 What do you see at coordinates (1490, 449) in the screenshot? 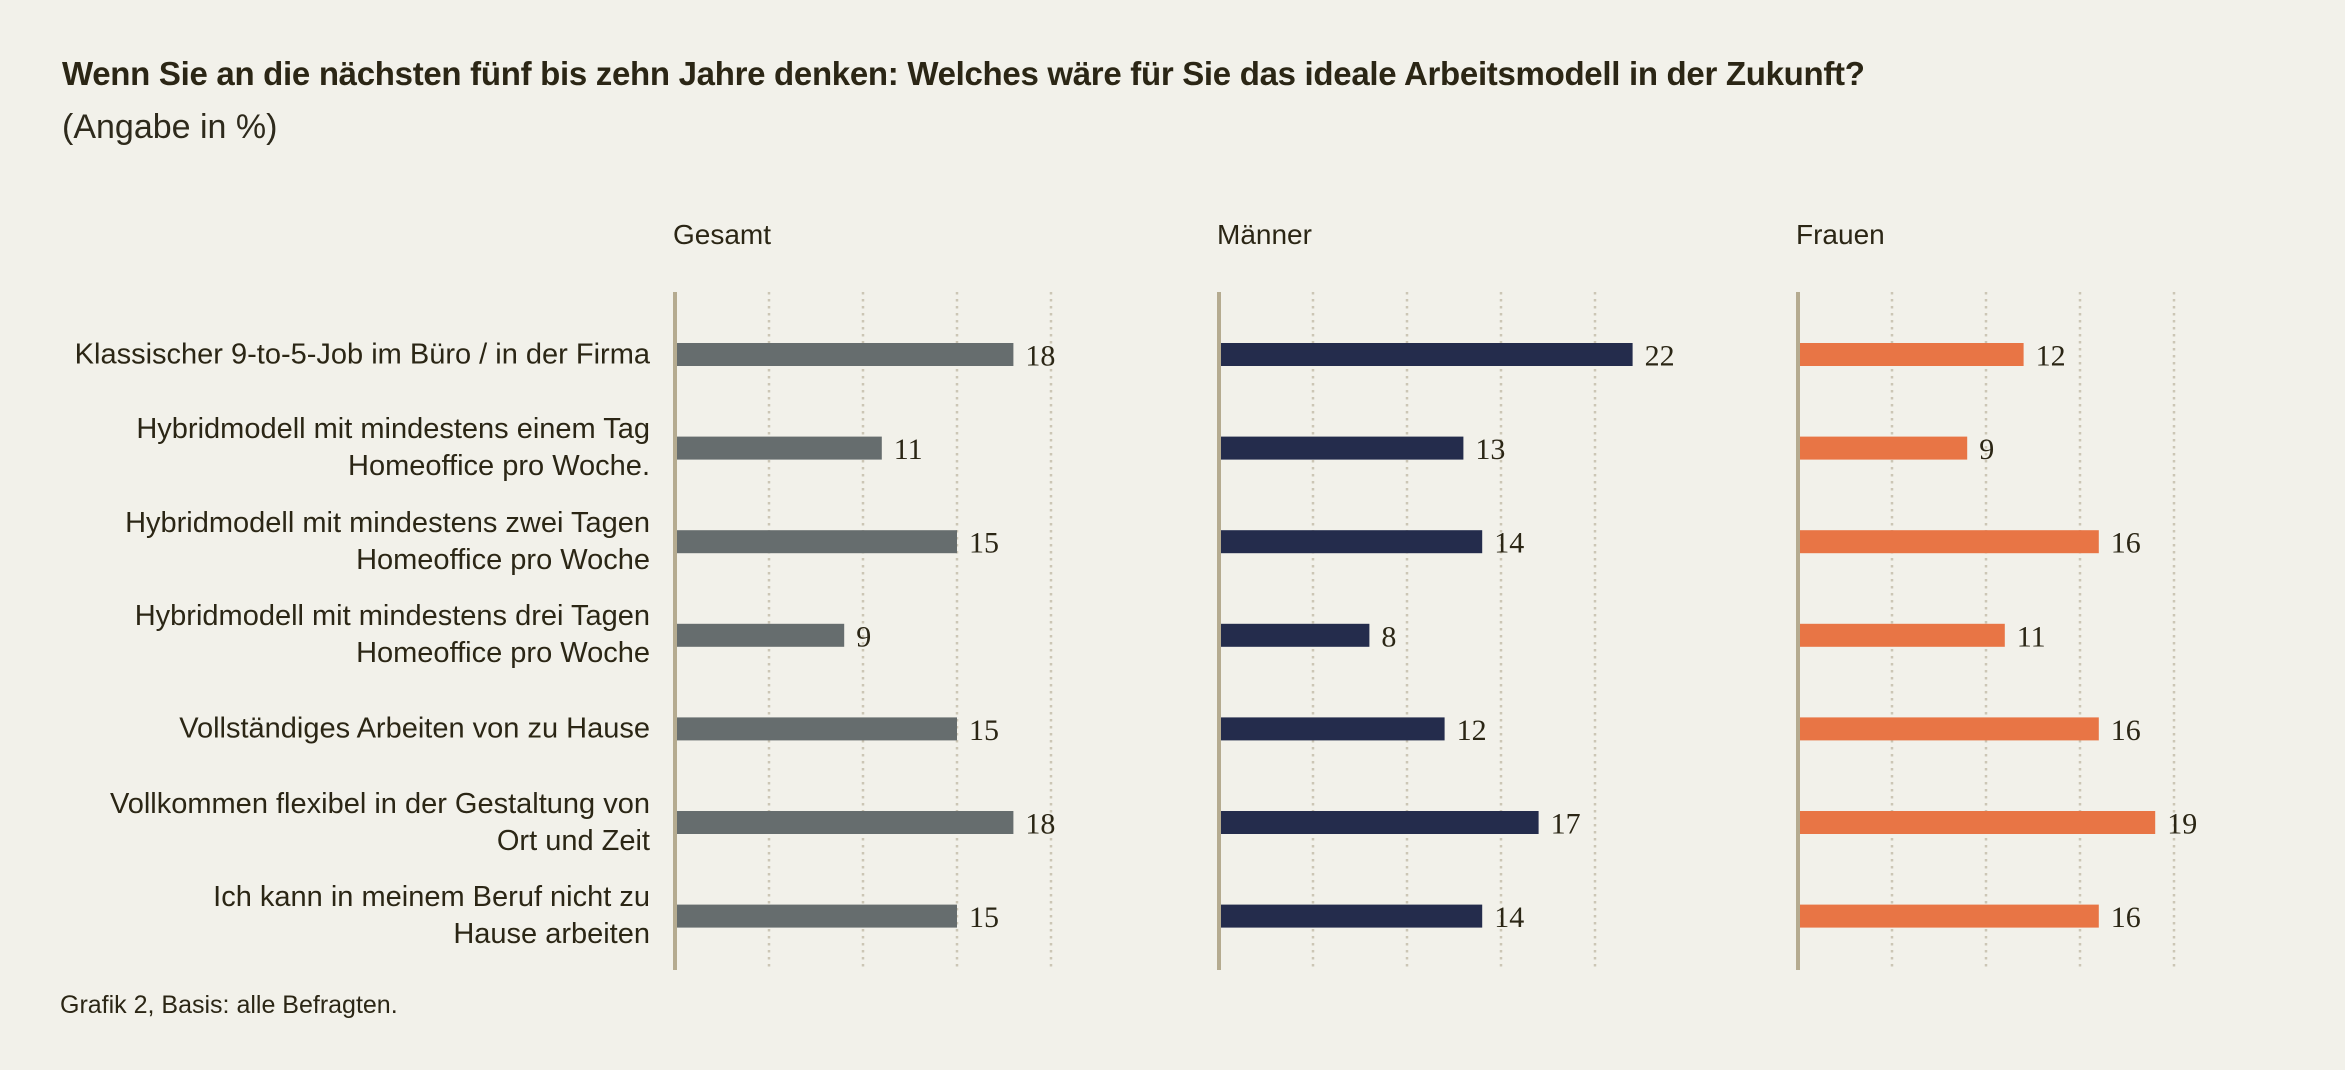
I see `value-label: 13` at bounding box center [1490, 449].